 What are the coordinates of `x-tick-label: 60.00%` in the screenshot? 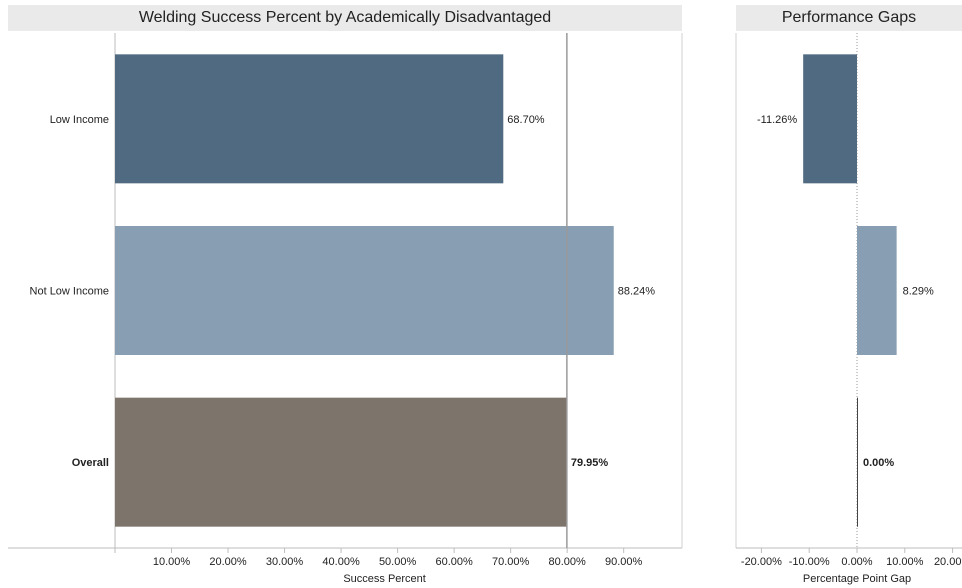 It's located at (454, 562).